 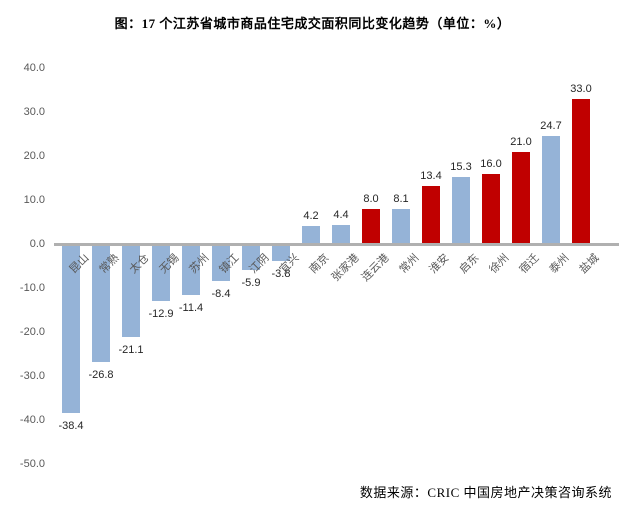 What do you see at coordinates (34, 111) in the screenshot?
I see `y-axis-tick-label: 30.0` at bounding box center [34, 111].